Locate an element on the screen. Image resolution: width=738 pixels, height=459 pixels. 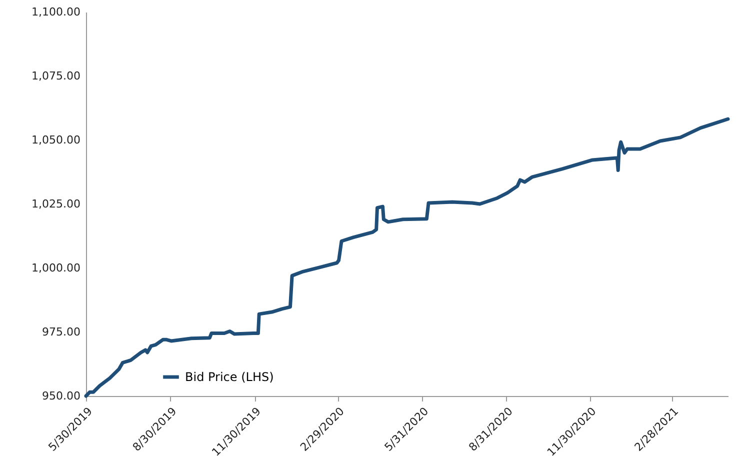
y-tick-label: 1,100.00 is located at coordinates (56, 12).